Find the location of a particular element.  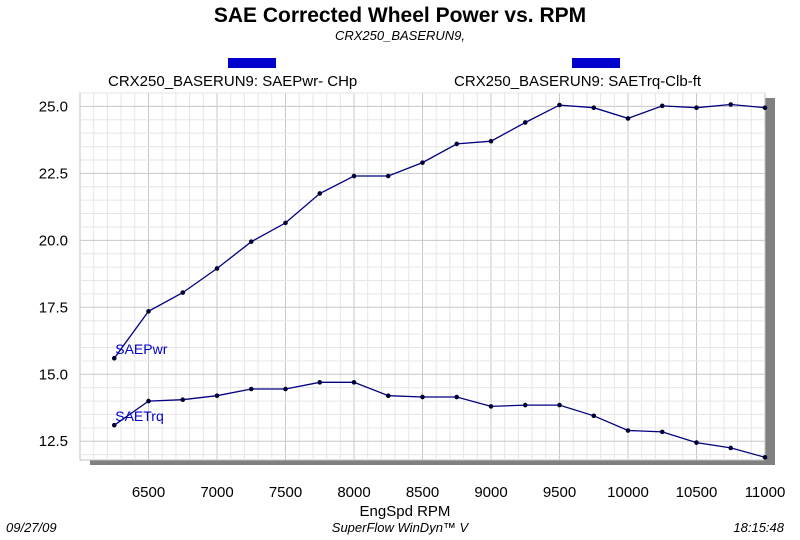

x-tick-label: 8500 is located at coordinates (422, 492).